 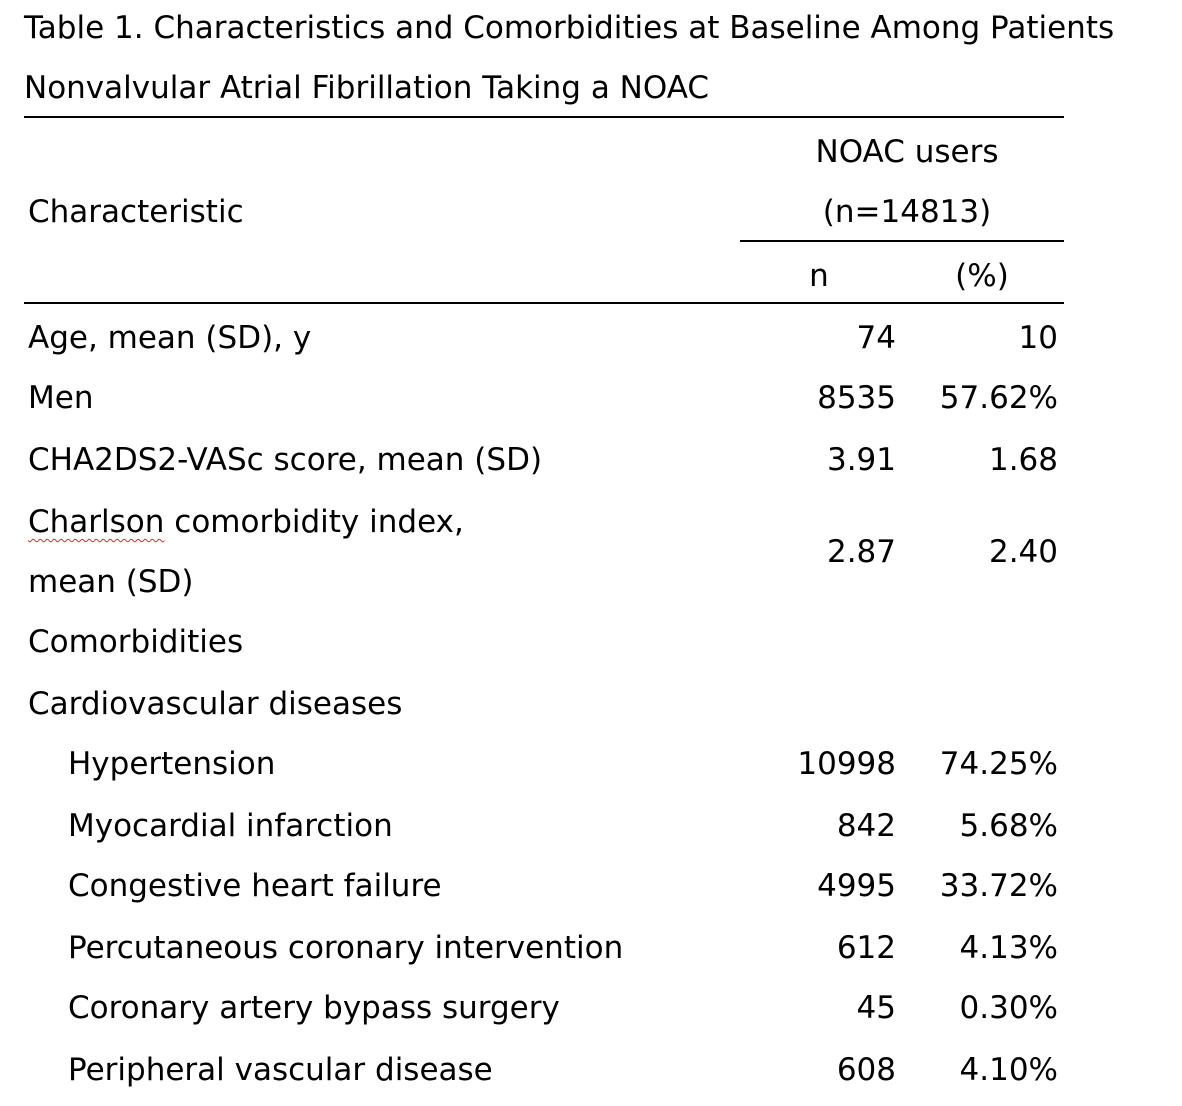 What do you see at coordinates (856, 398) in the screenshot?
I see `row-n-men: 8535` at bounding box center [856, 398].